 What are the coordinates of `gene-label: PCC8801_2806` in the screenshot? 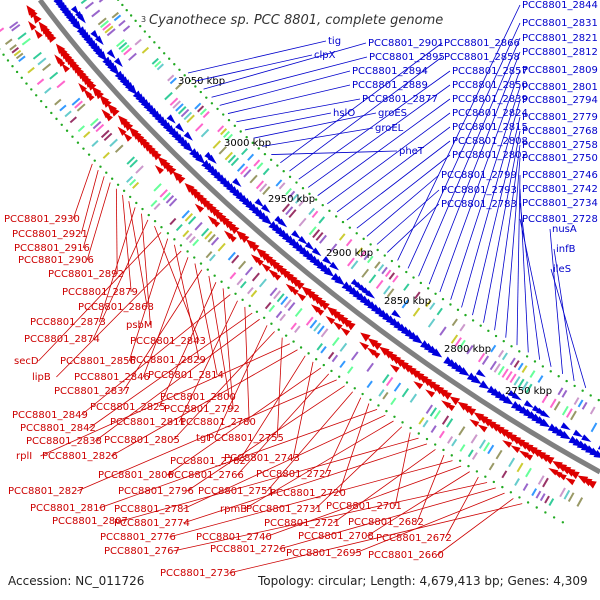 It's located at (136, 475).